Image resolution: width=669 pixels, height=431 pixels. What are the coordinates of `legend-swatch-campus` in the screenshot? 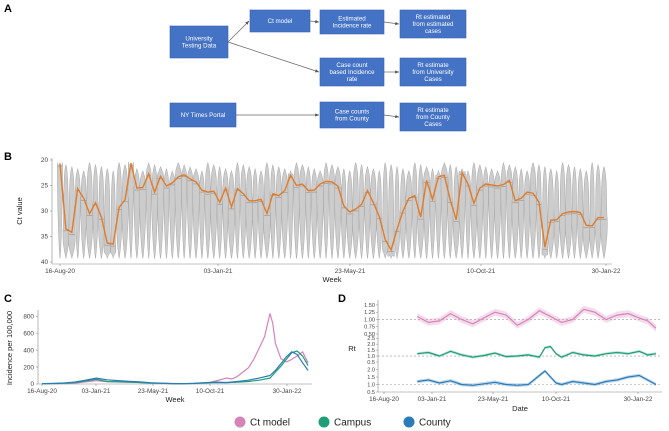 It's located at (324, 422).